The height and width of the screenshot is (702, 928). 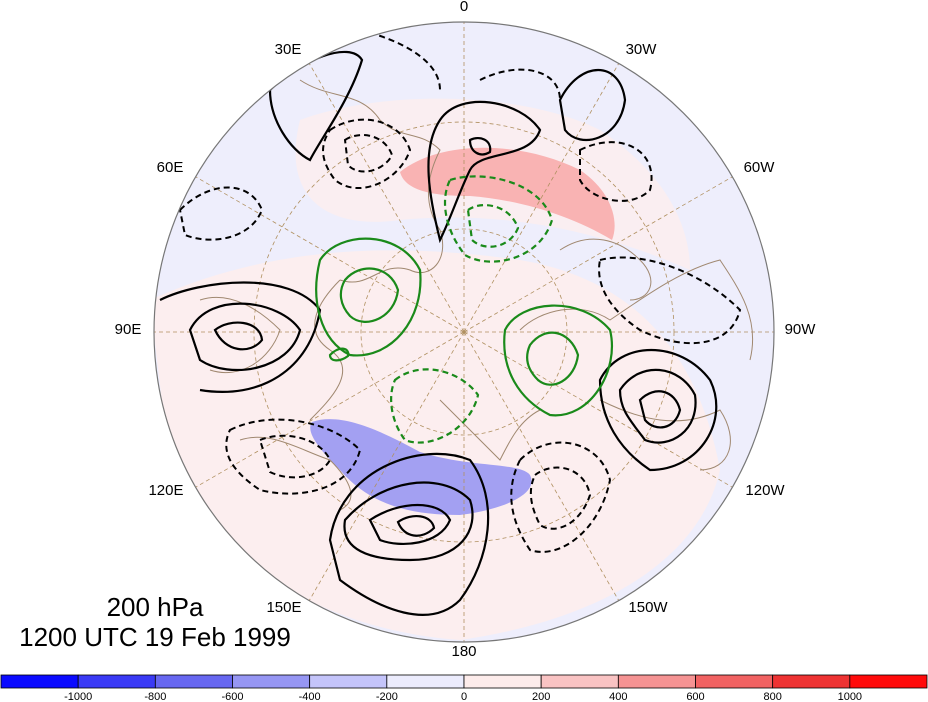 I want to click on colorbar-tick-label: 1000, so click(x=850, y=696).